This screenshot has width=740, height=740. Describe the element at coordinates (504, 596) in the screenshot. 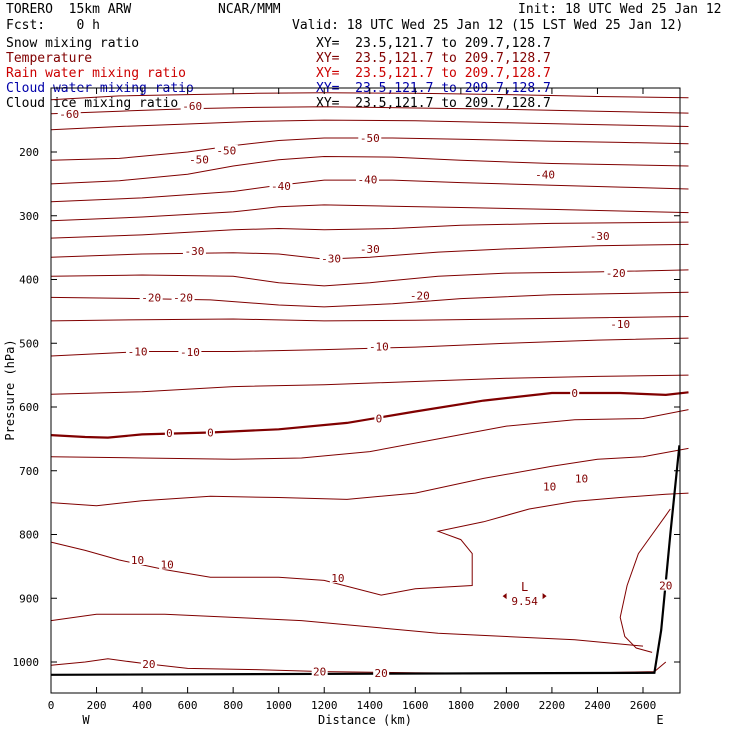

I see `low-arrow-left` at that location.